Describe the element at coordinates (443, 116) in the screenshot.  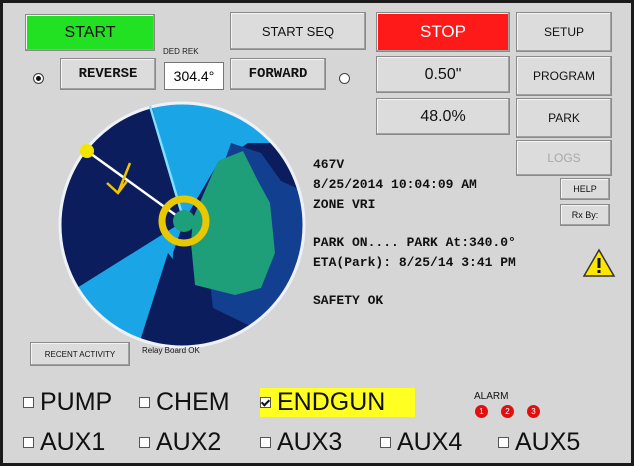
I see `speed-button: 48.0%` at that location.